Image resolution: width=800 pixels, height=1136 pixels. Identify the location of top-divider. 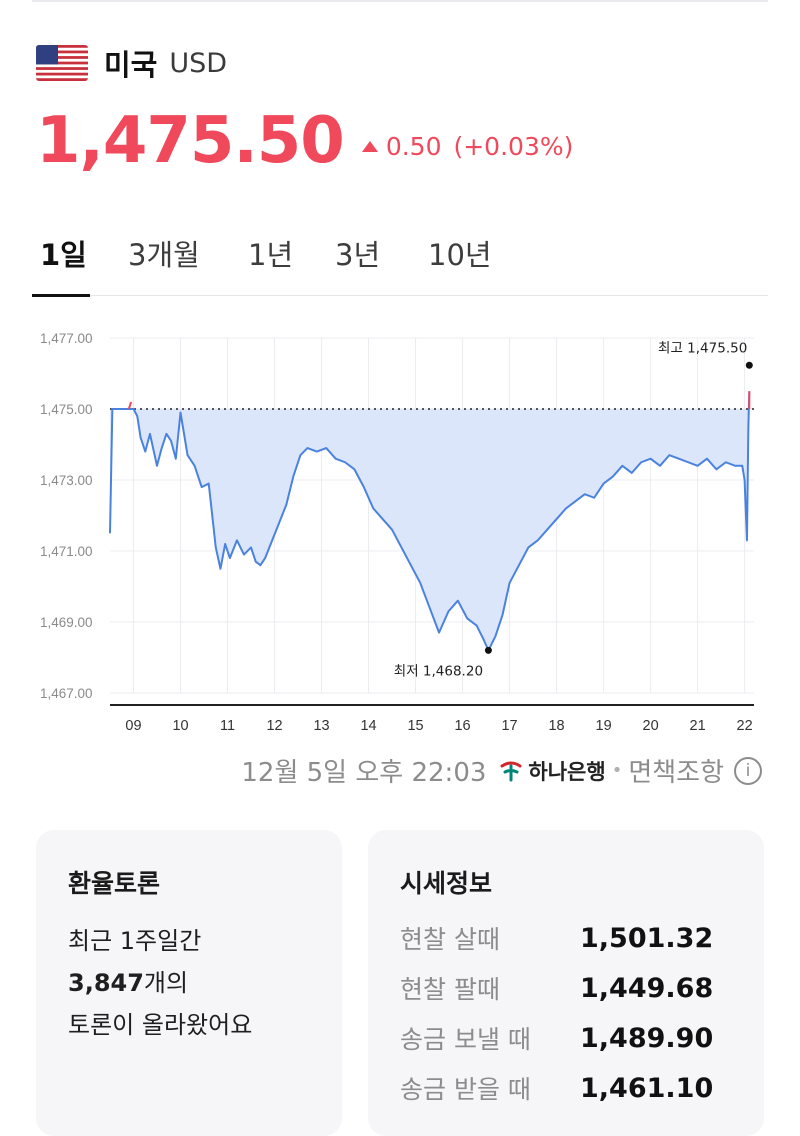
(400, 1).